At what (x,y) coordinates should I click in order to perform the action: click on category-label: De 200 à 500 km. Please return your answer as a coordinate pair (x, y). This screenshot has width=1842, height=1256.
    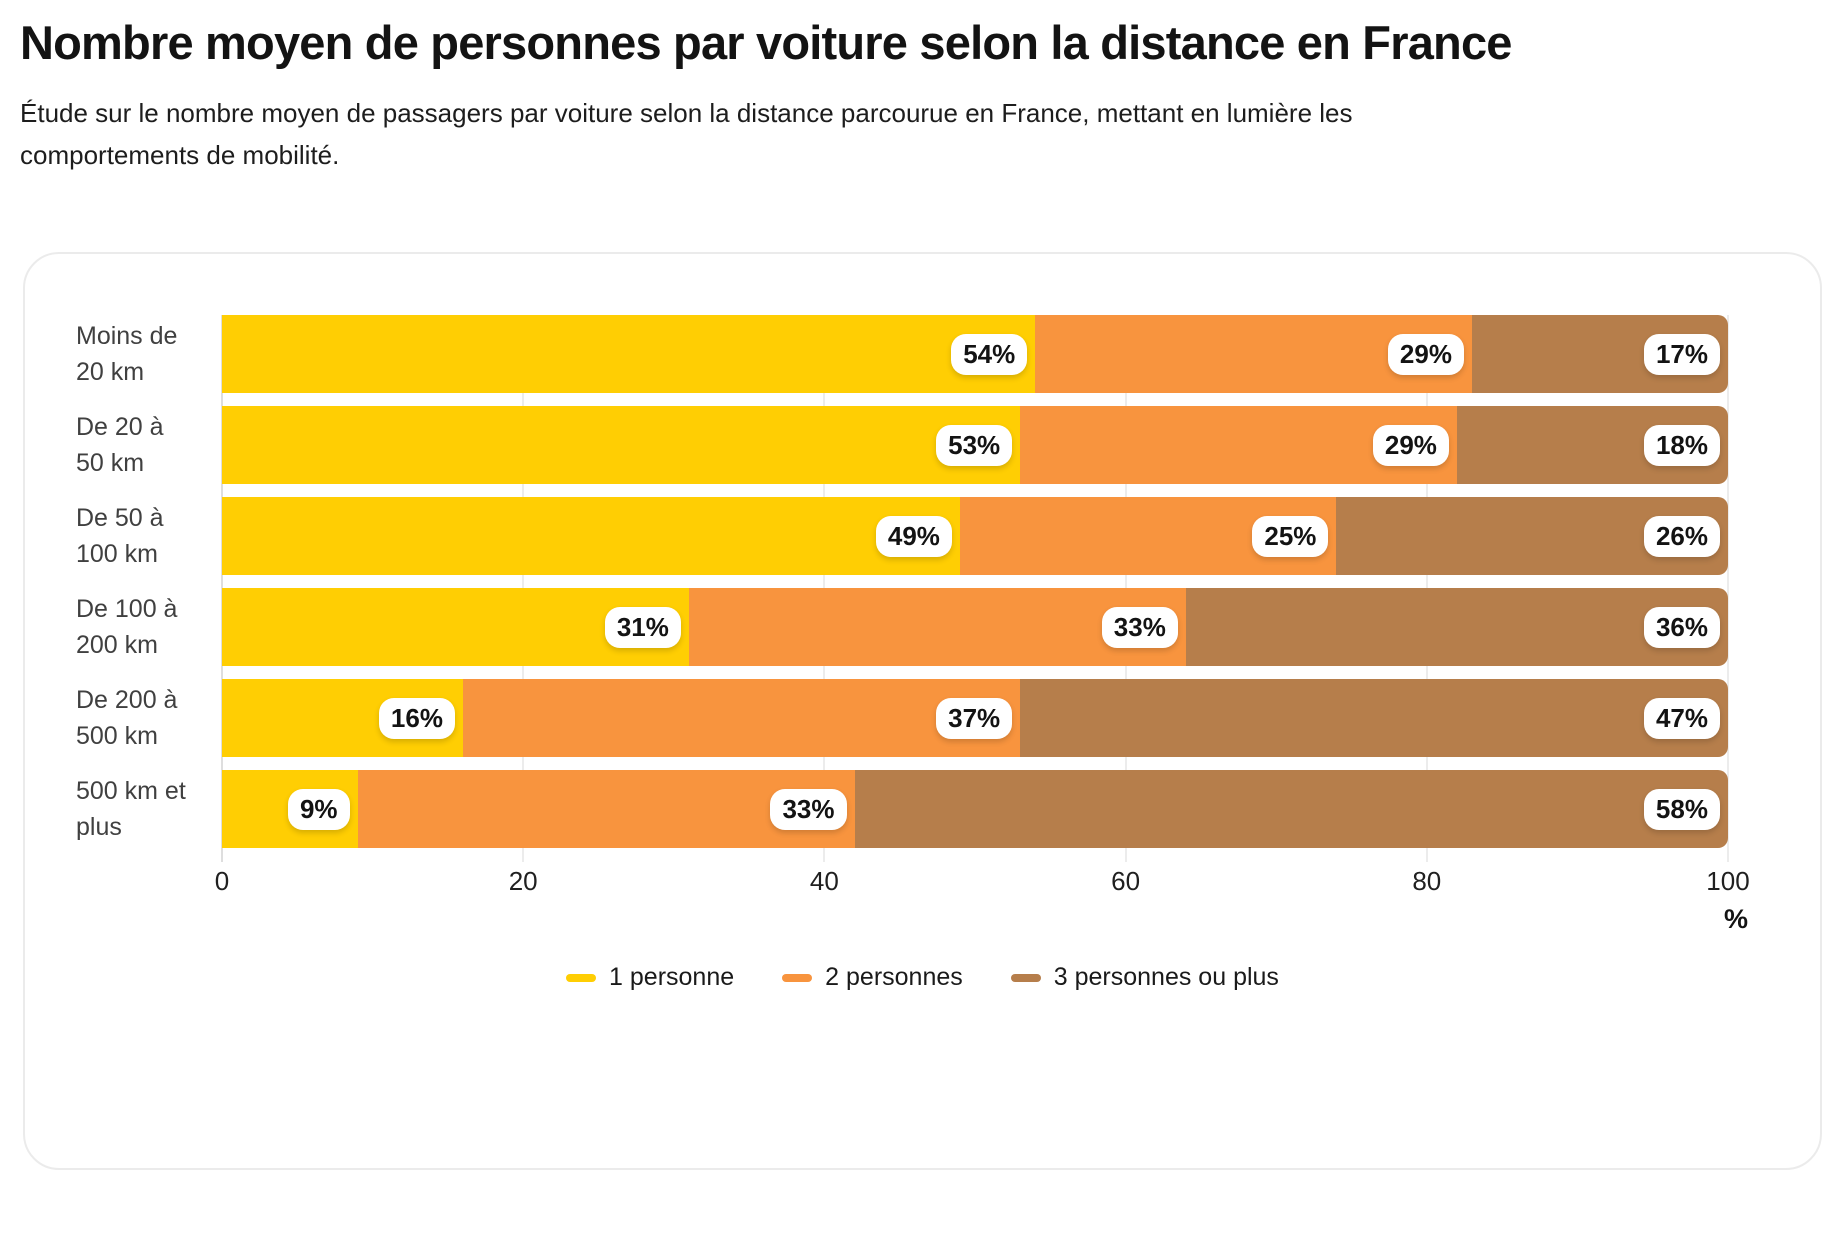
    Looking at the image, I should click on (127, 718).